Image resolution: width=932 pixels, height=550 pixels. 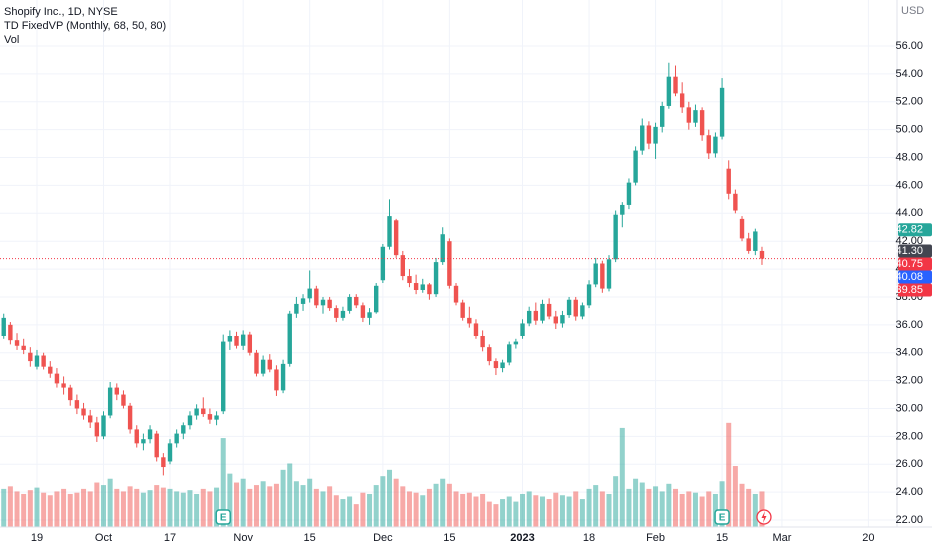 I want to click on chart-title: Shopify Inc., 1D, NYSE, so click(x=61, y=12).